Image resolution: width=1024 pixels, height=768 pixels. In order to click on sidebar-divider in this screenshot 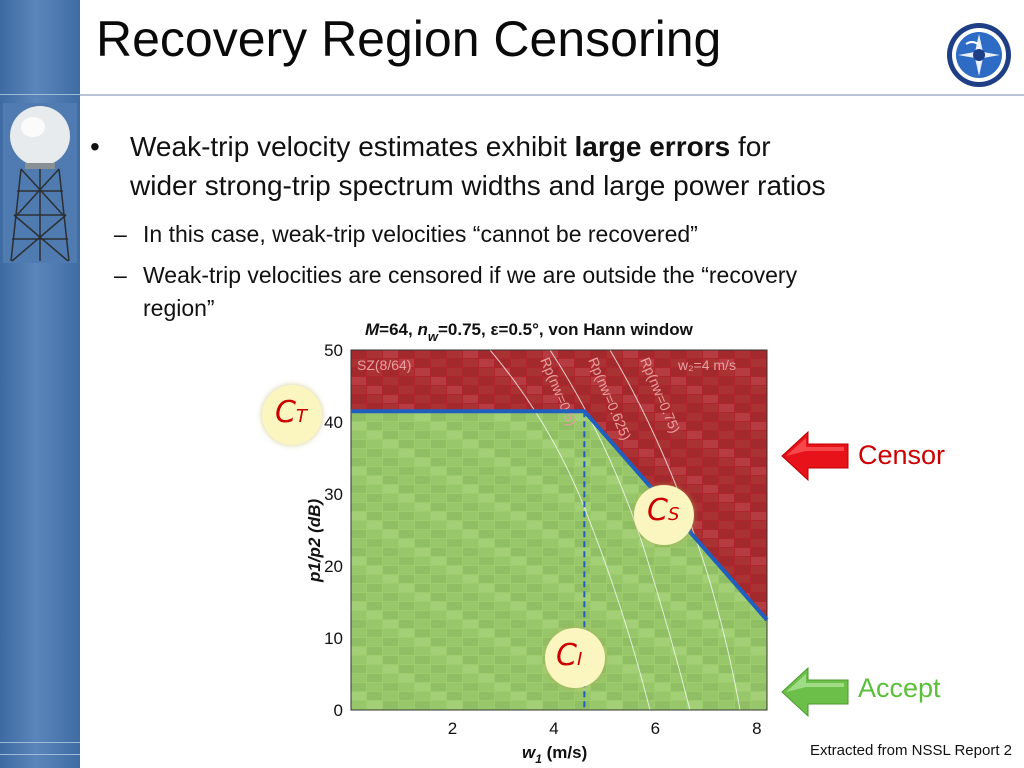, I will do `click(40, 94)`.